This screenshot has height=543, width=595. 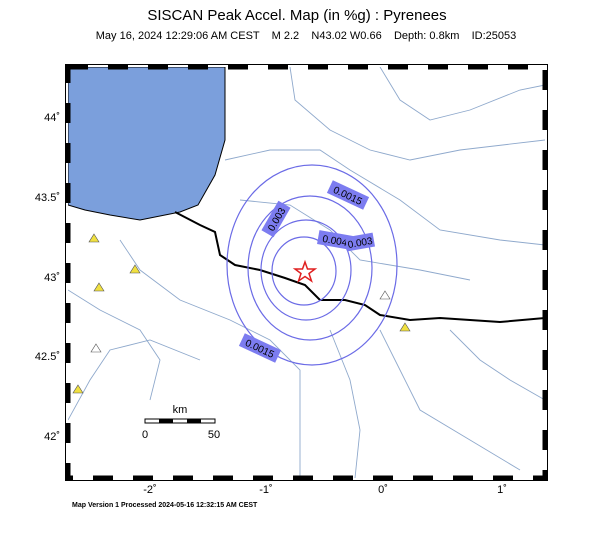 I want to click on scale-unit: km, so click(x=180, y=410).